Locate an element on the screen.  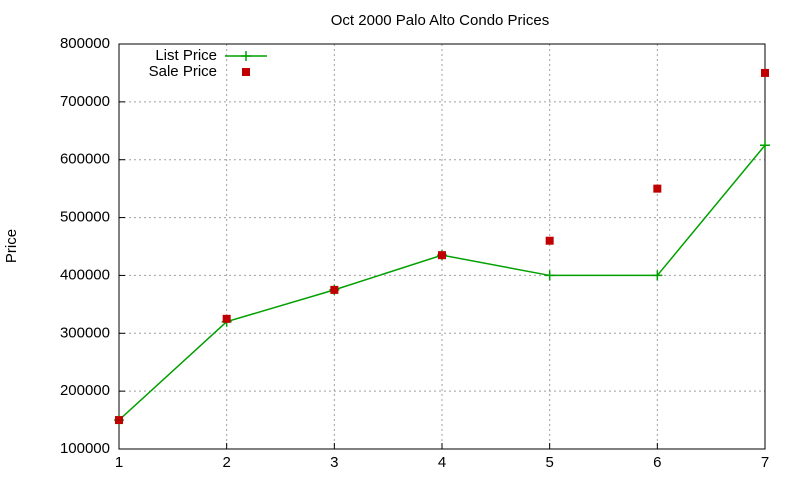
legend-label: Sale Price is located at coordinates (183, 71).